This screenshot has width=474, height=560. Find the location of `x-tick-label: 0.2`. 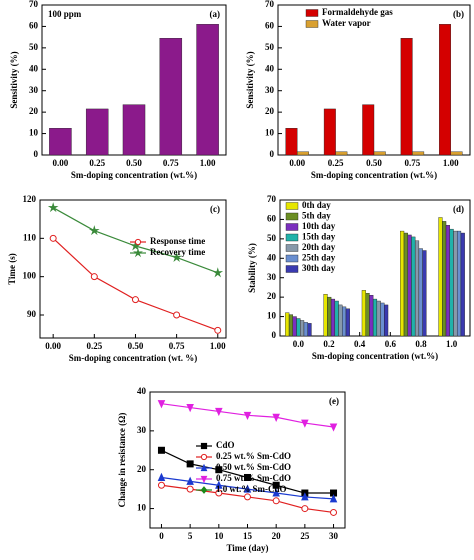

x-tick-label: 0.2 is located at coordinates (329, 344).